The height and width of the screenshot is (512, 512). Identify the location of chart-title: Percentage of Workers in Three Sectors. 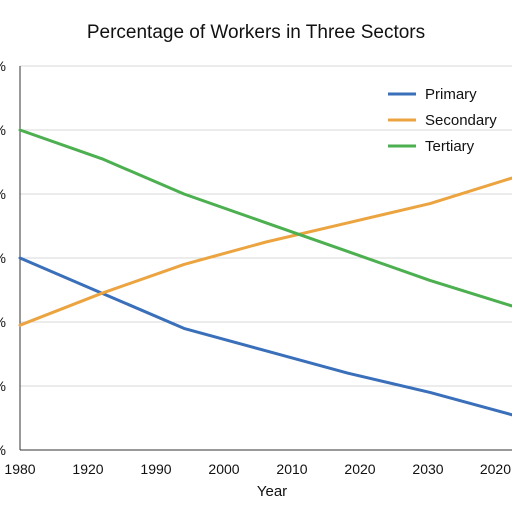
(256, 32).